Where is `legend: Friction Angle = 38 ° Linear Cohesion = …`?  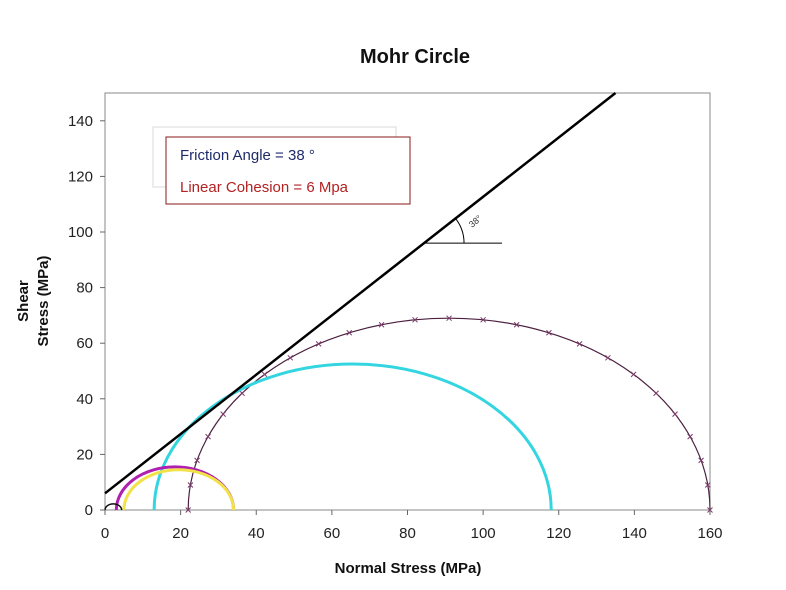 legend: Friction Angle = 38 ° Linear Cohesion = … is located at coordinates (281, 165).